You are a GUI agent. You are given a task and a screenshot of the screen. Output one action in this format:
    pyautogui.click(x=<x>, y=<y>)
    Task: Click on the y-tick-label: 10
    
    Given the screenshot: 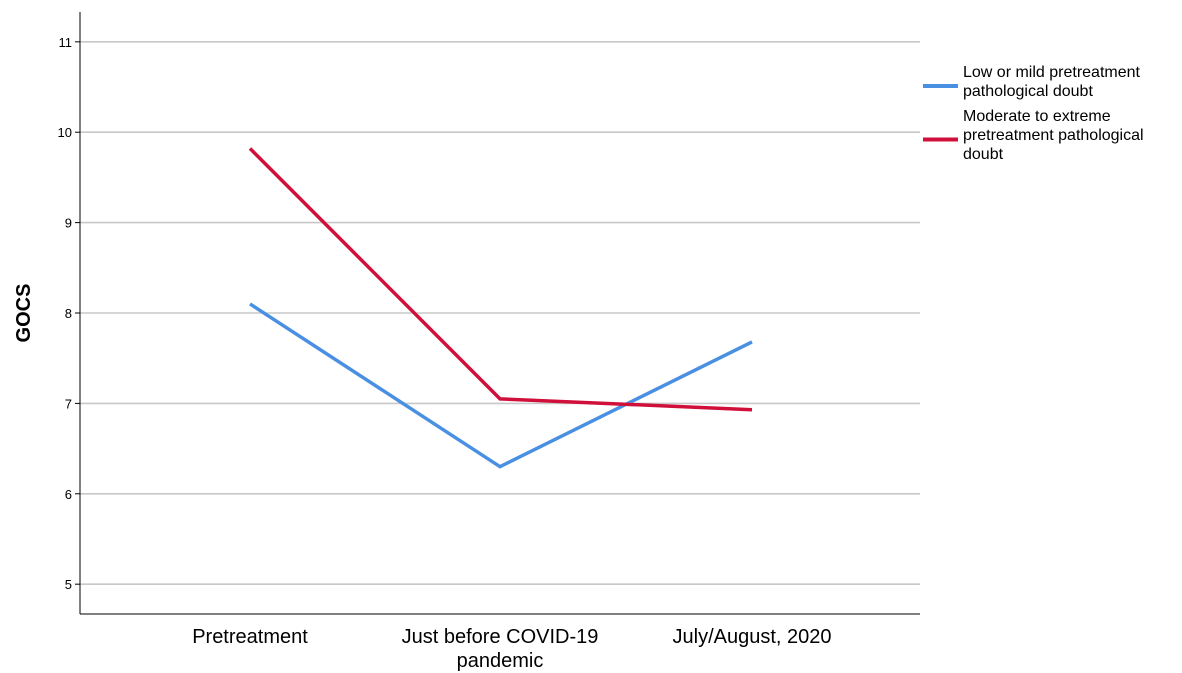 What is the action you would take?
    pyautogui.click(x=65, y=132)
    